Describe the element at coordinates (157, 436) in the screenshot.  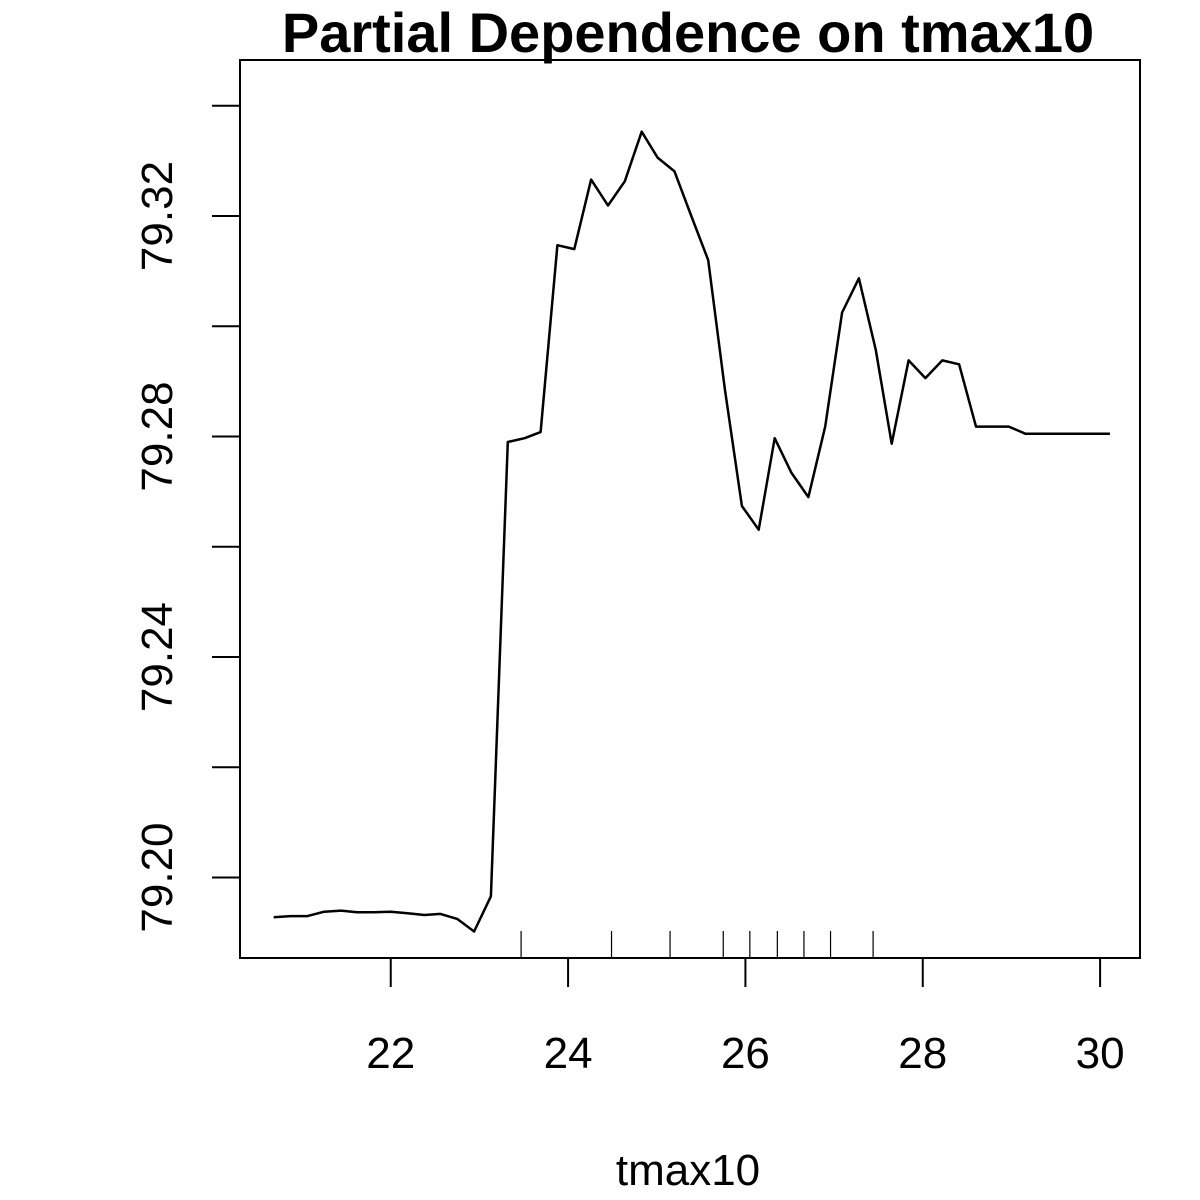
I see `y-tick-label: 79.28` at that location.